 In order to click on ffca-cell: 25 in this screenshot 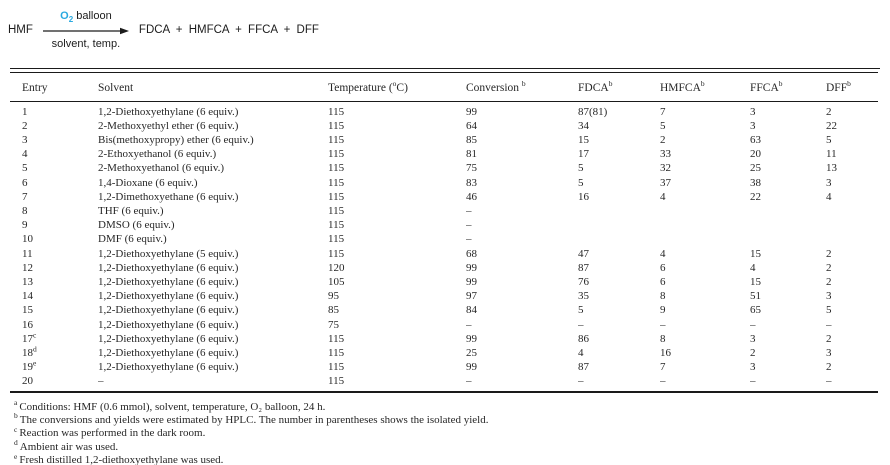, I will do `click(755, 168)`.